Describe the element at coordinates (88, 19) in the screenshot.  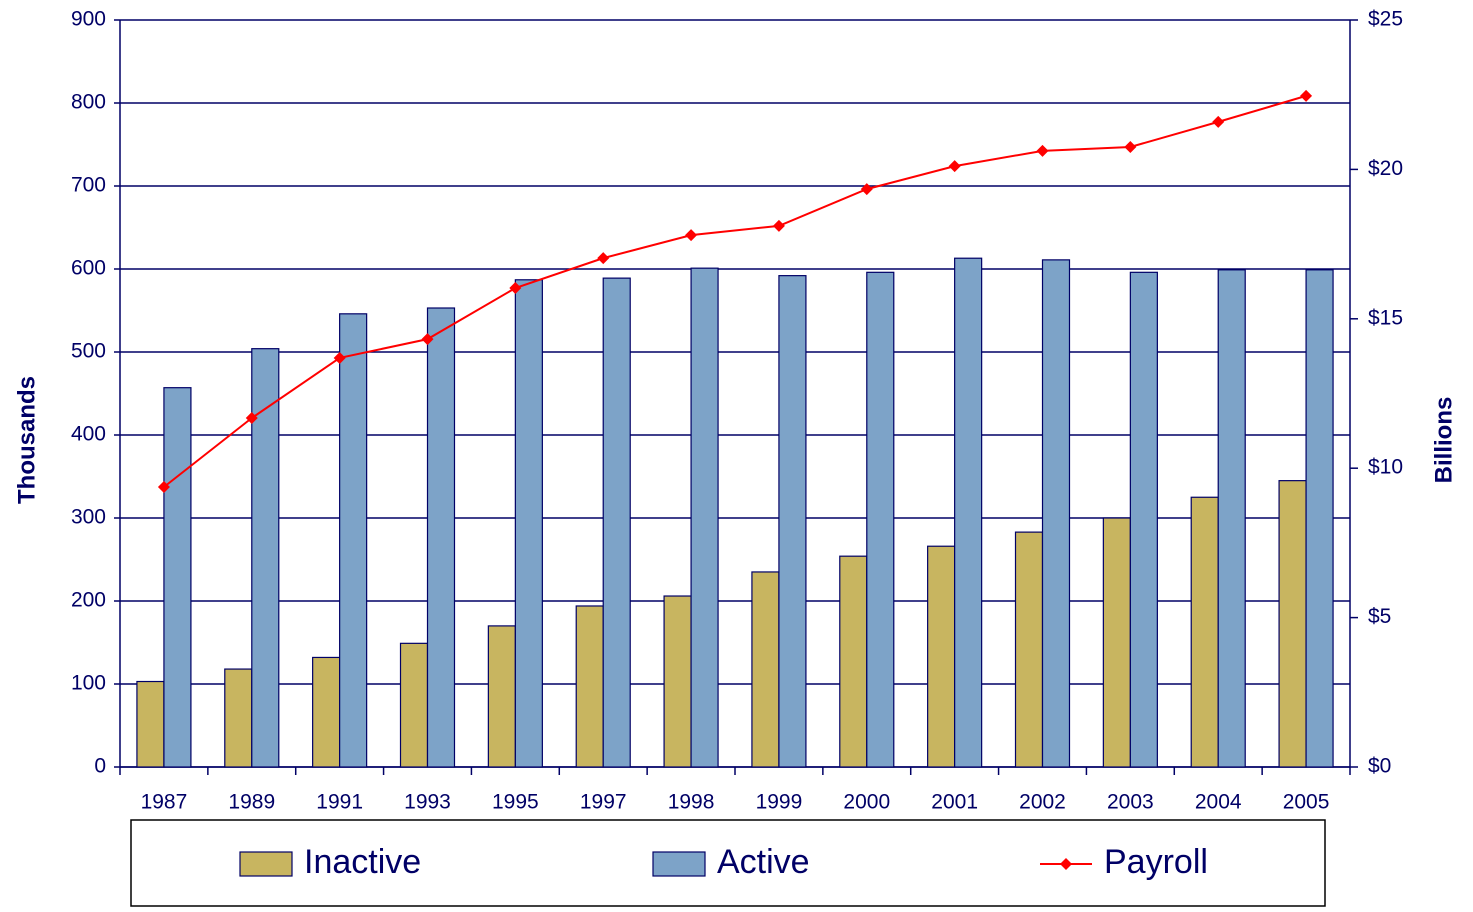
I see `y-tick-label: 900` at that location.